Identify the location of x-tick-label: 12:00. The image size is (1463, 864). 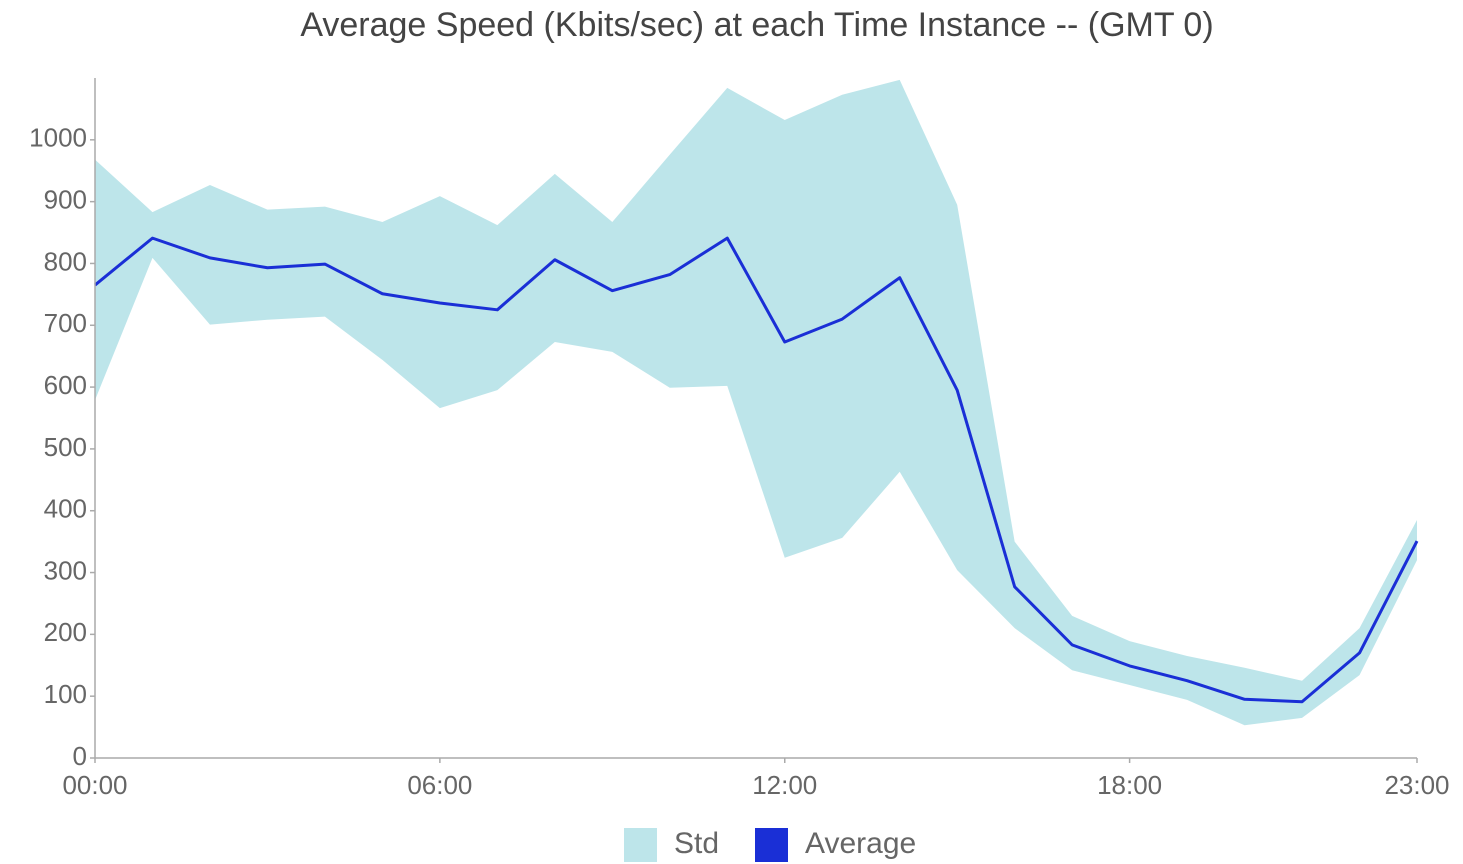
(784, 785).